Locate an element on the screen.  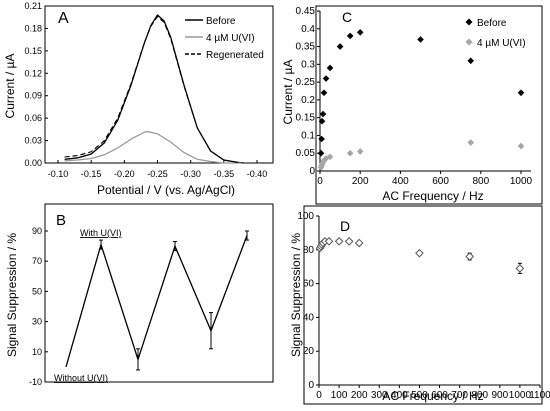
y-tick-label: 50 is located at coordinates (37, 291).